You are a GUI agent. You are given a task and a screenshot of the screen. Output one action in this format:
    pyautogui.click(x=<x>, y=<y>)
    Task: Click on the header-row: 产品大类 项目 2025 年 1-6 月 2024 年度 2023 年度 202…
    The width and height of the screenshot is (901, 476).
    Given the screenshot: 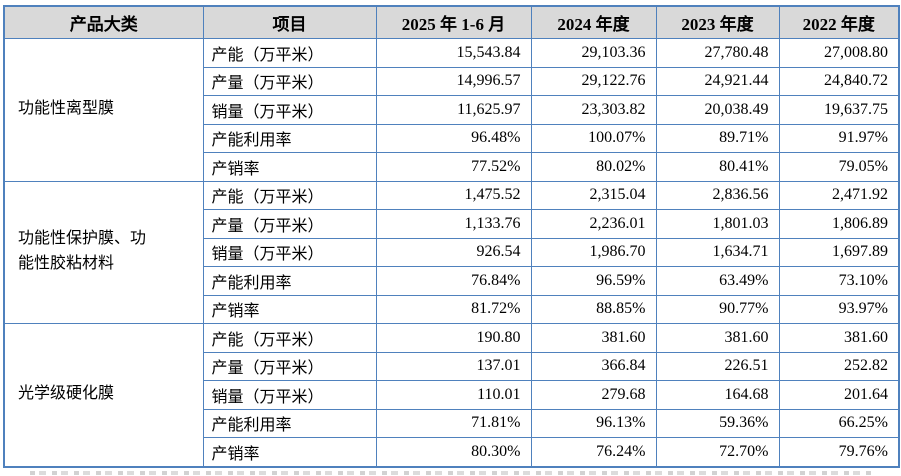 What is the action you would take?
    pyautogui.click(x=451, y=22)
    